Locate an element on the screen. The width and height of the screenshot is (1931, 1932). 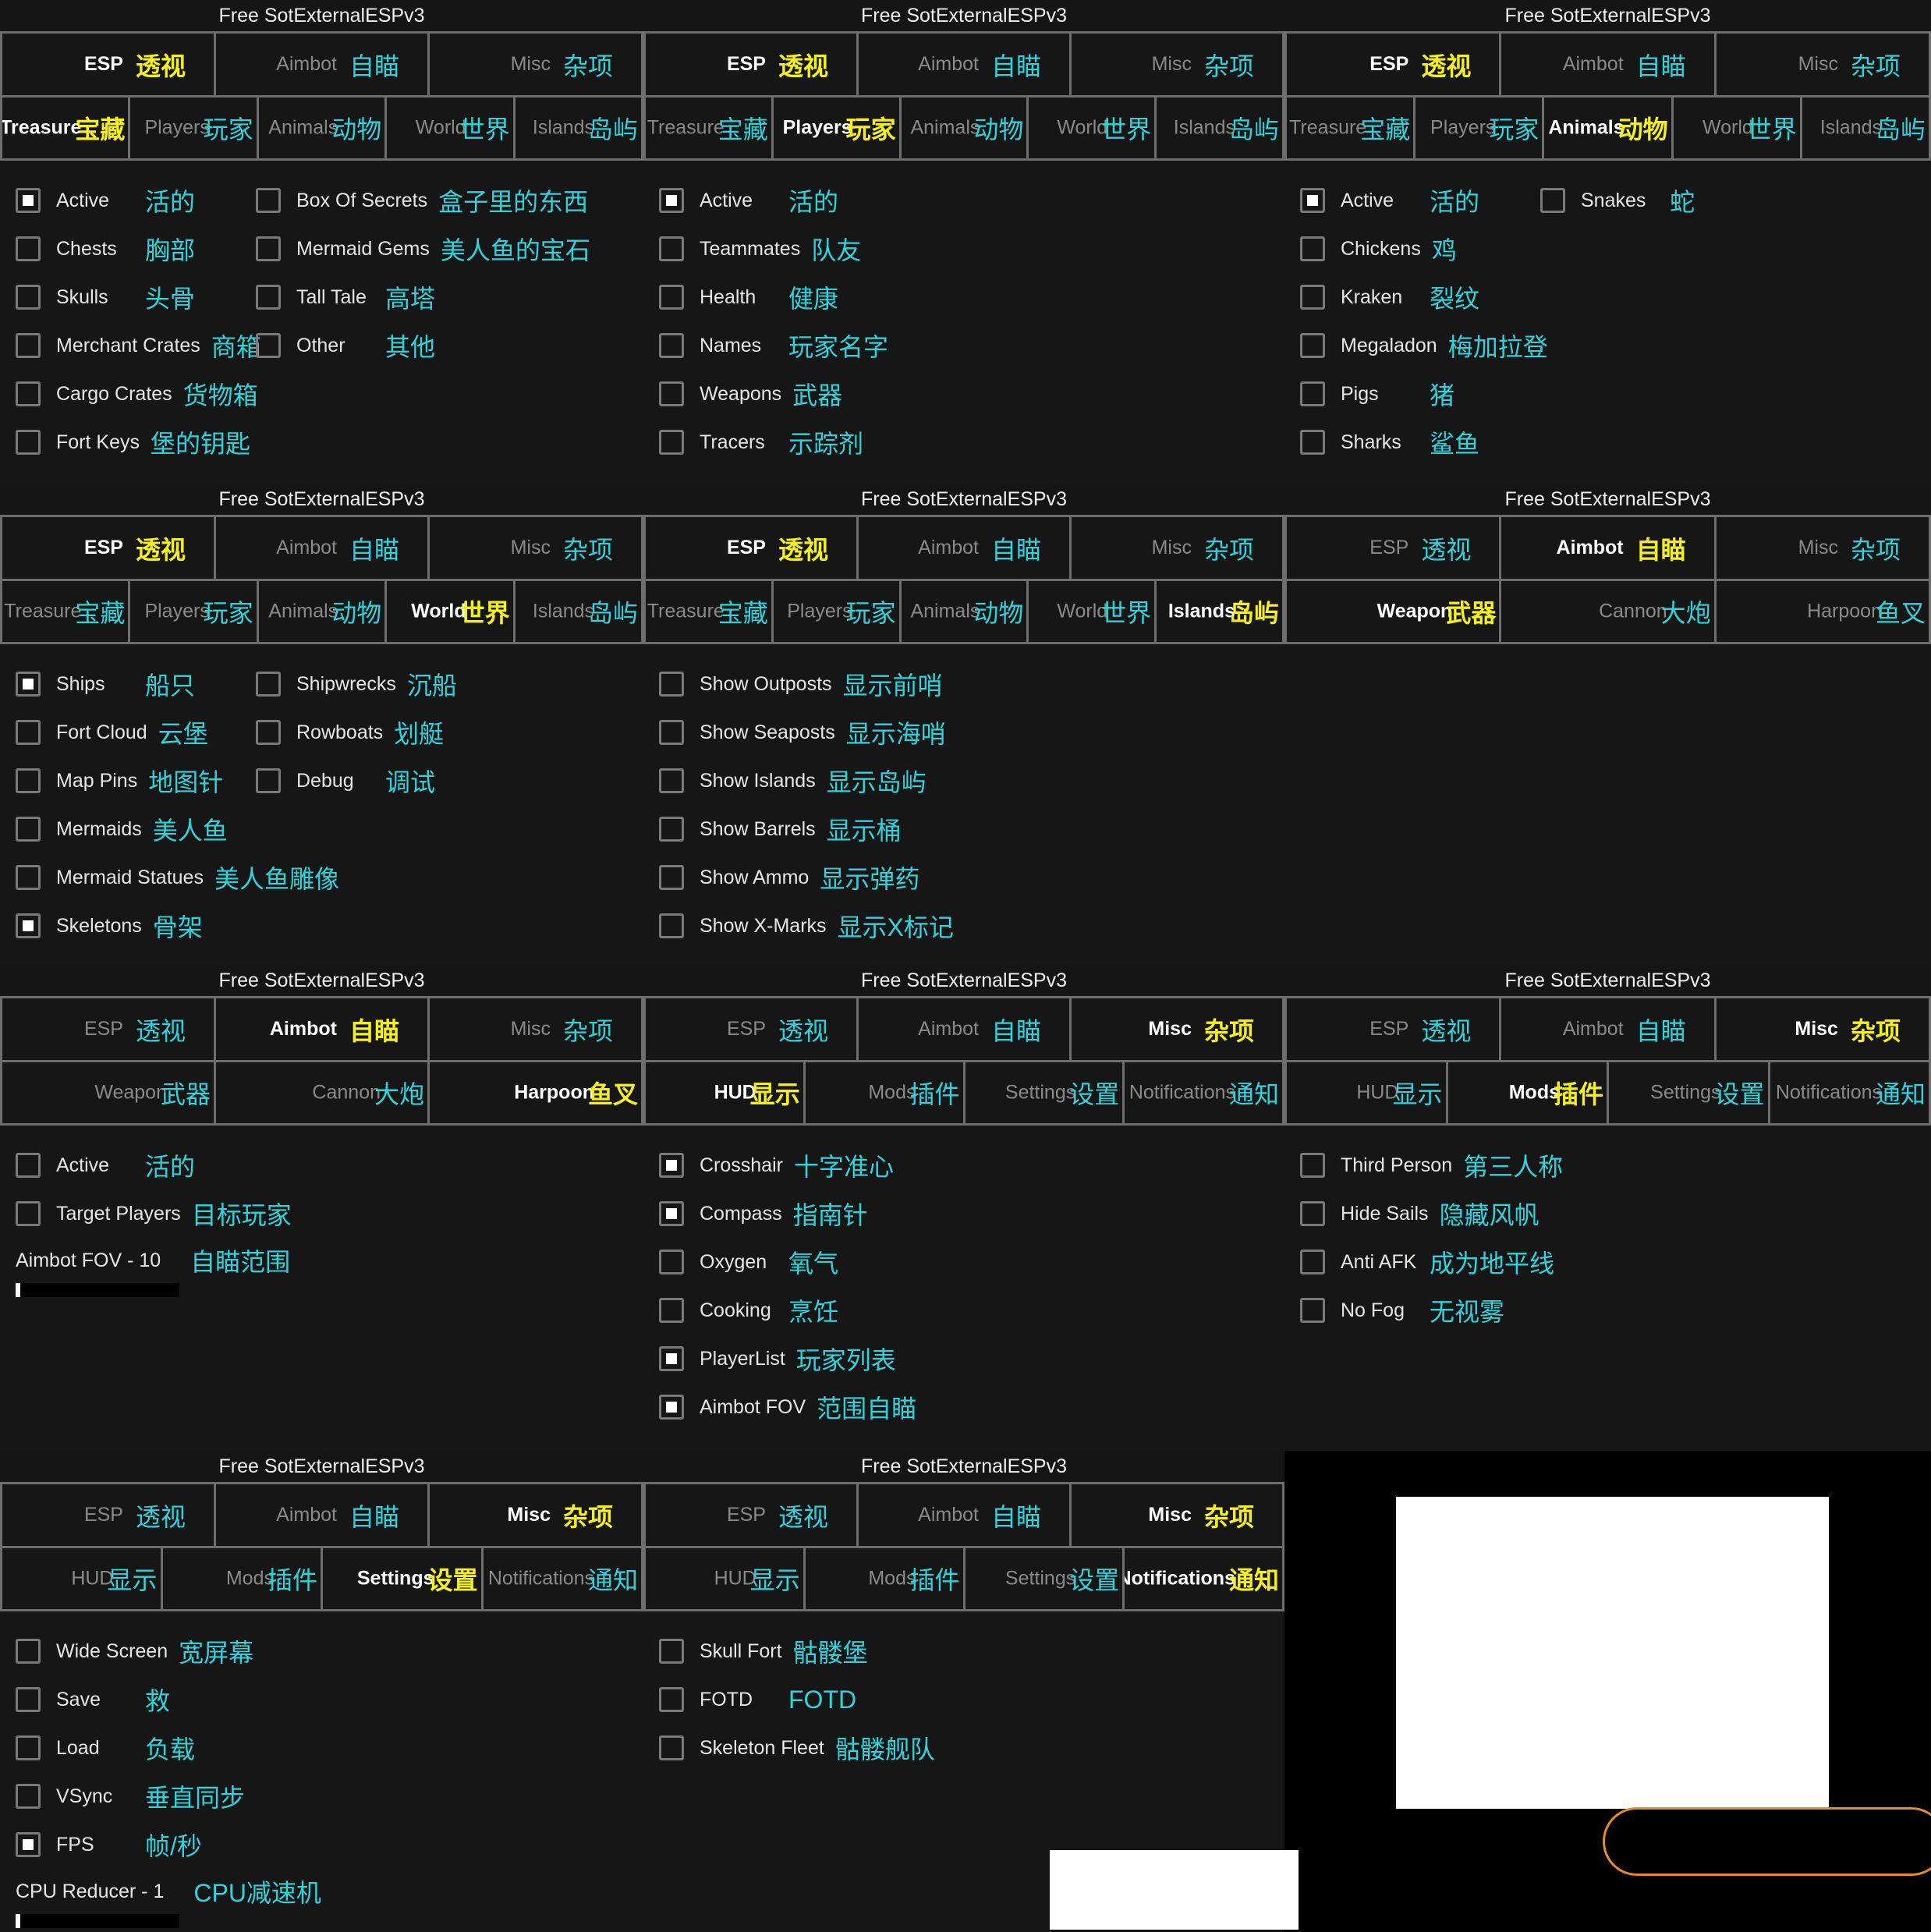
slider-track is located at coordinates (97, 1921).